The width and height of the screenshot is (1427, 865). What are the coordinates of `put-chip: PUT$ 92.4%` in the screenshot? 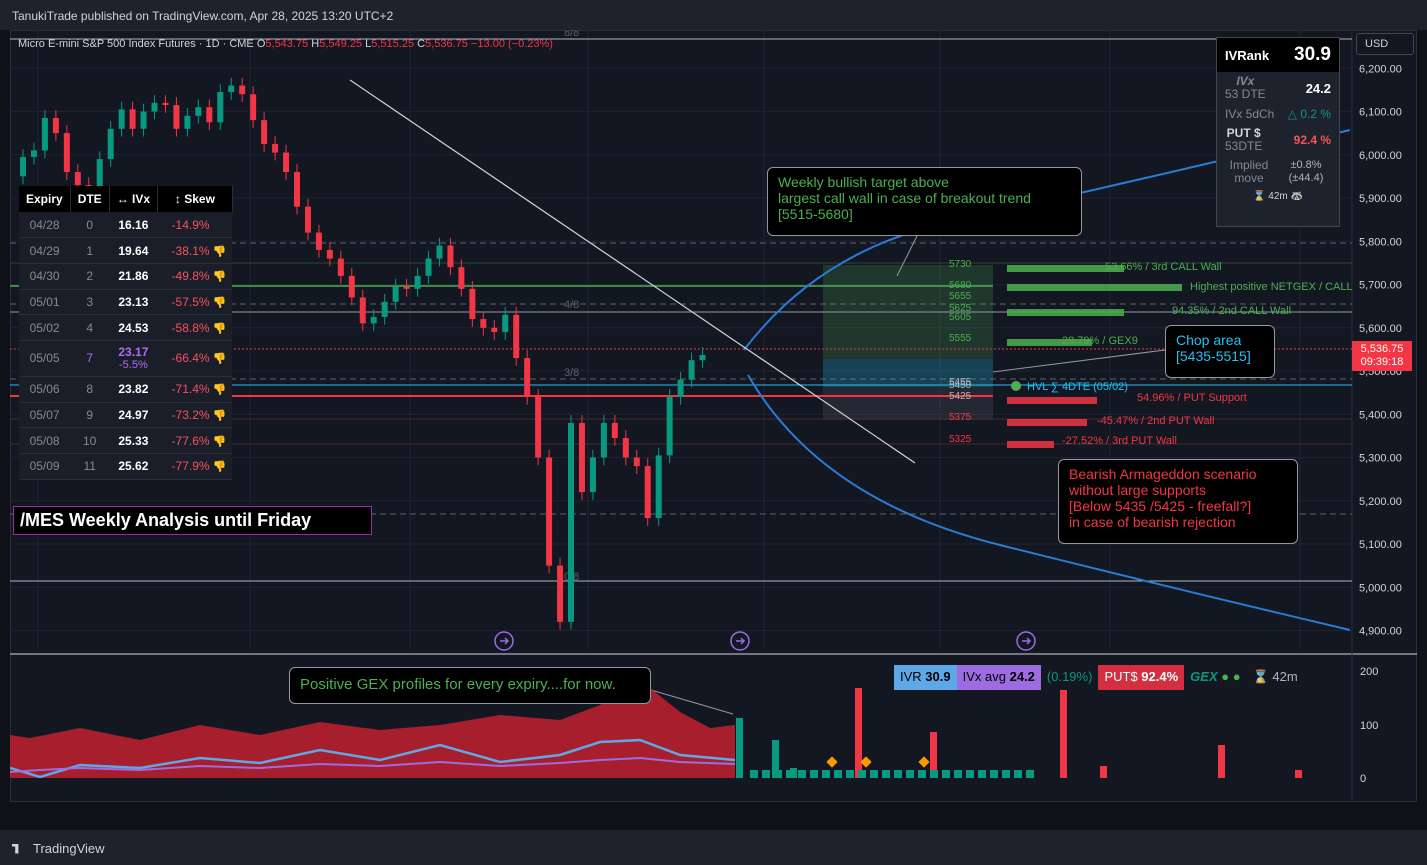 It's located at (1141, 677).